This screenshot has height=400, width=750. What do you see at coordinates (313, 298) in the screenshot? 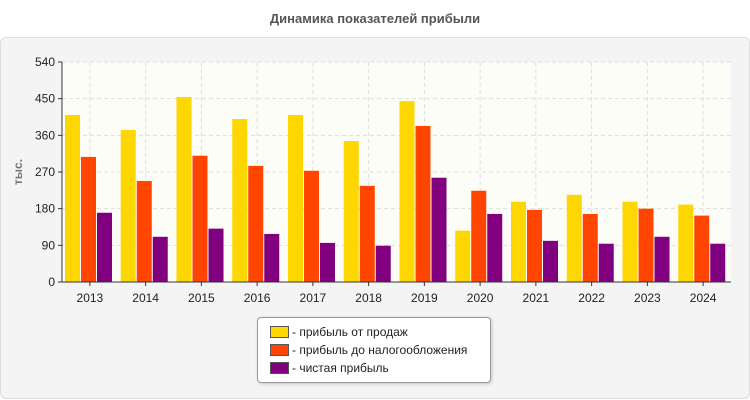
I see `x-tick-label: 2017` at bounding box center [313, 298].